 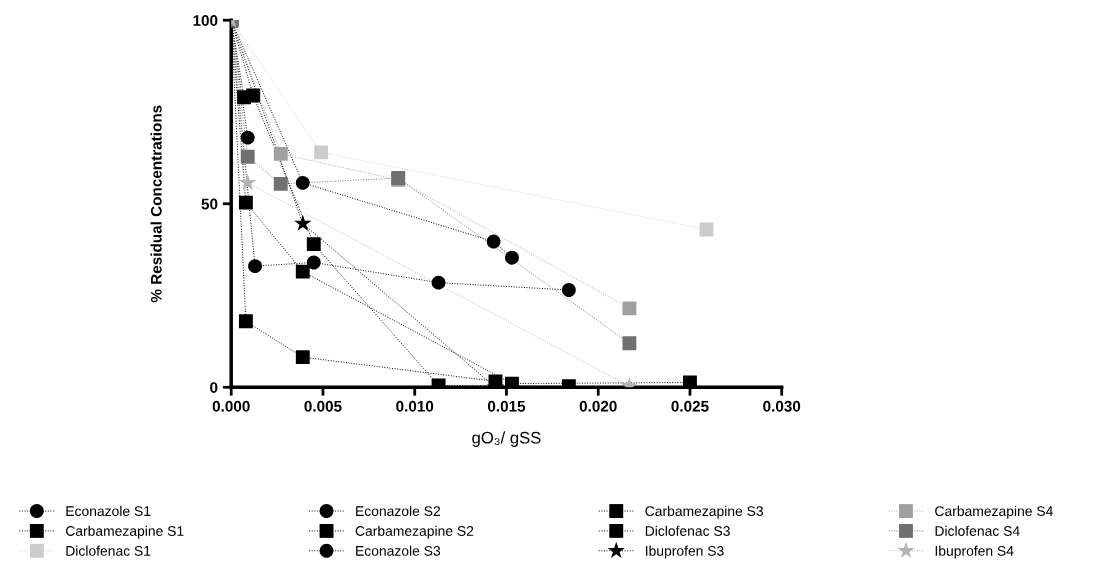 What do you see at coordinates (506, 406) in the screenshot?
I see `x-tick-label: 0.015` at bounding box center [506, 406].